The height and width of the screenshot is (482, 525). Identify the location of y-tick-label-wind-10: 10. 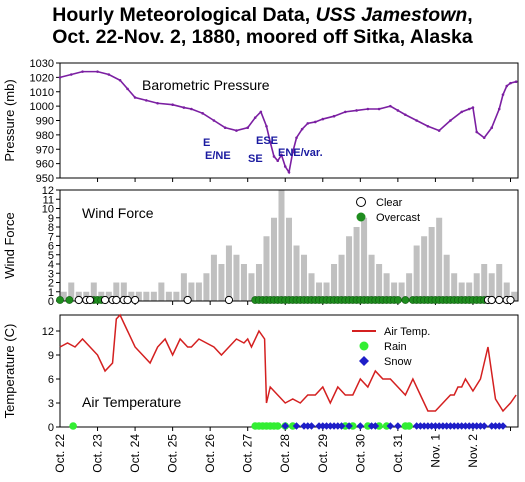
(48, 210).